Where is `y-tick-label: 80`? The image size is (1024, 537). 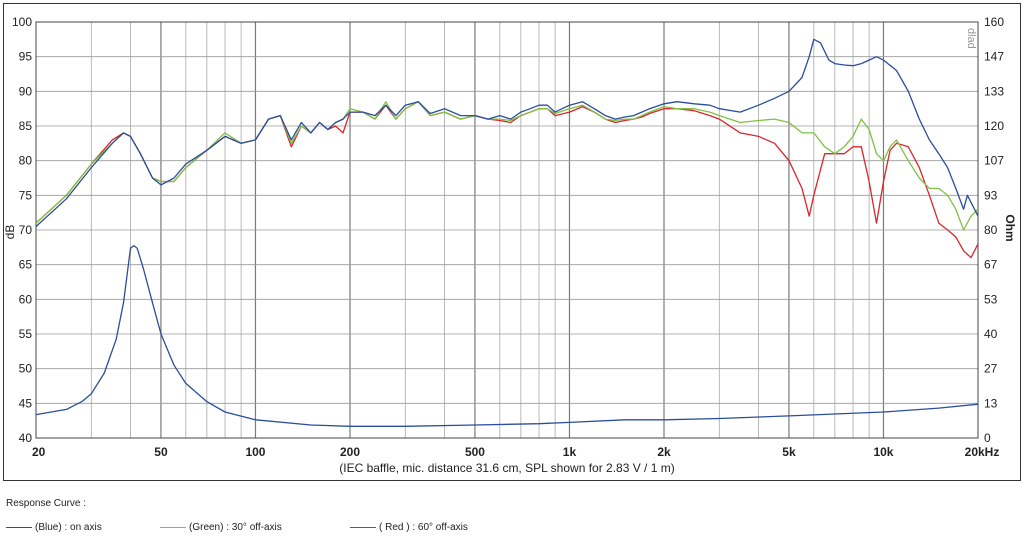
y-tick-label: 80 is located at coordinates (26, 161).